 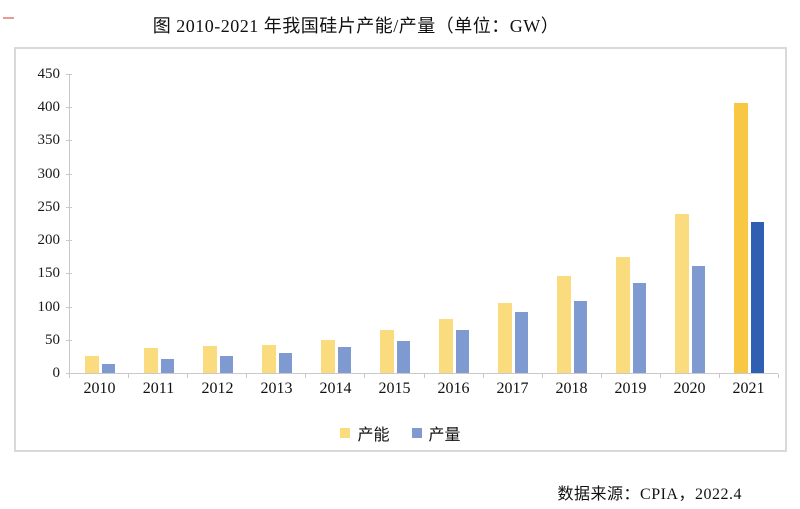 I want to click on y-axis-tick-label: 0, so click(x=56, y=373).